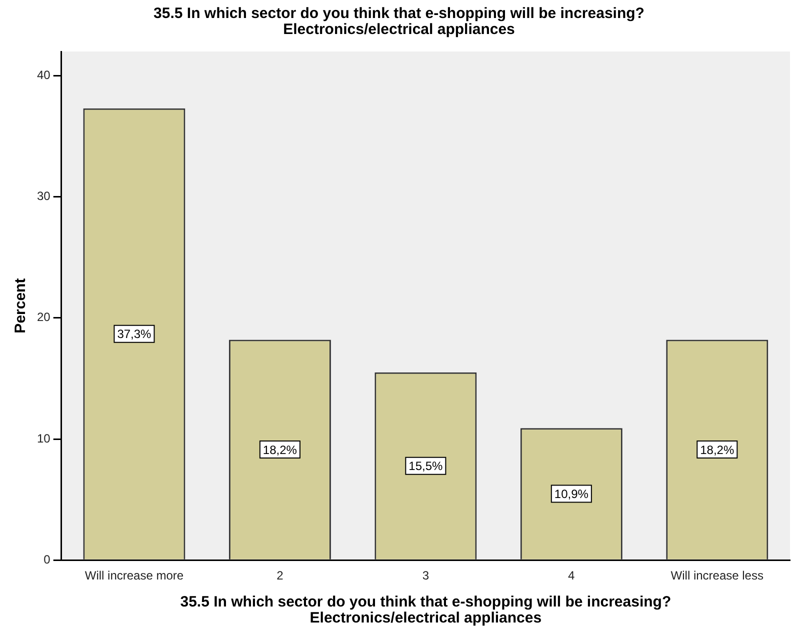 This screenshot has height=634, width=796. What do you see at coordinates (47, 559) in the screenshot?
I see `y-tick-label: 0` at bounding box center [47, 559].